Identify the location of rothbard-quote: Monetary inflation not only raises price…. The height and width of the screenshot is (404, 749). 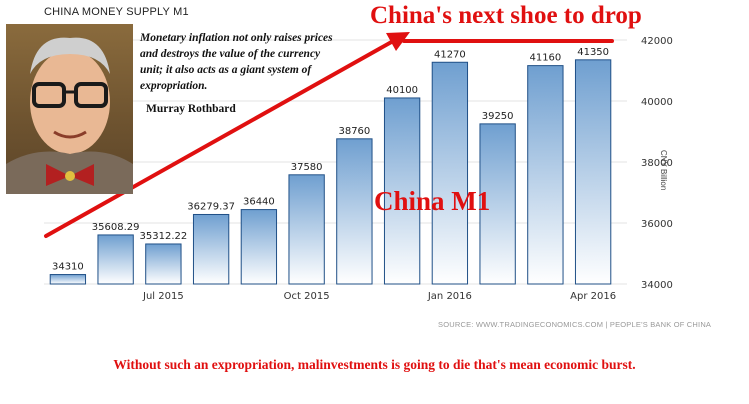
(236, 62).